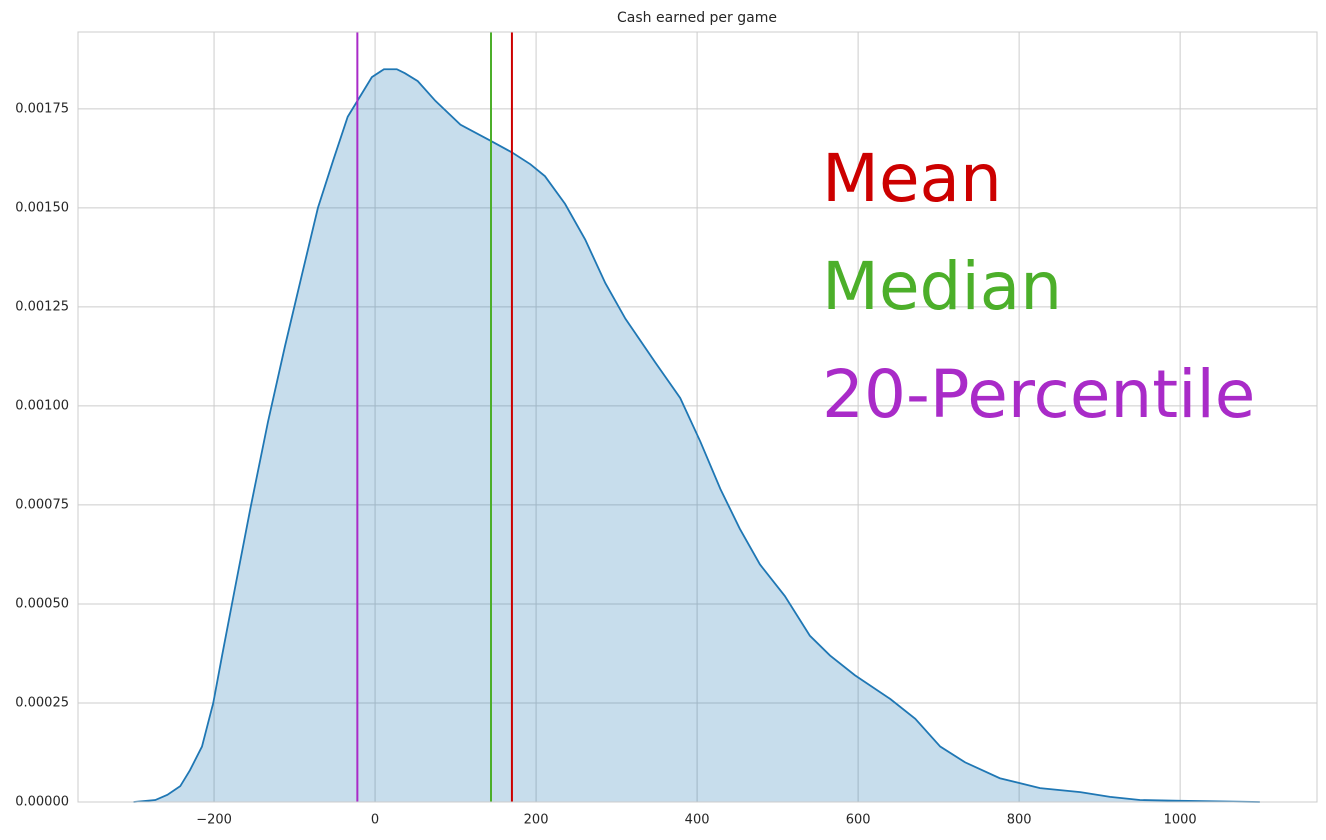 This screenshot has width=1326, height=840. What do you see at coordinates (375, 820) in the screenshot?
I see `x-tick-label: 0` at bounding box center [375, 820].